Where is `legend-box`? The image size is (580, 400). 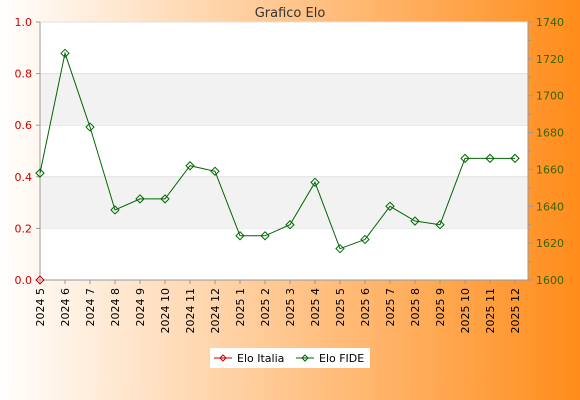
legend-box is located at coordinates (290, 358).